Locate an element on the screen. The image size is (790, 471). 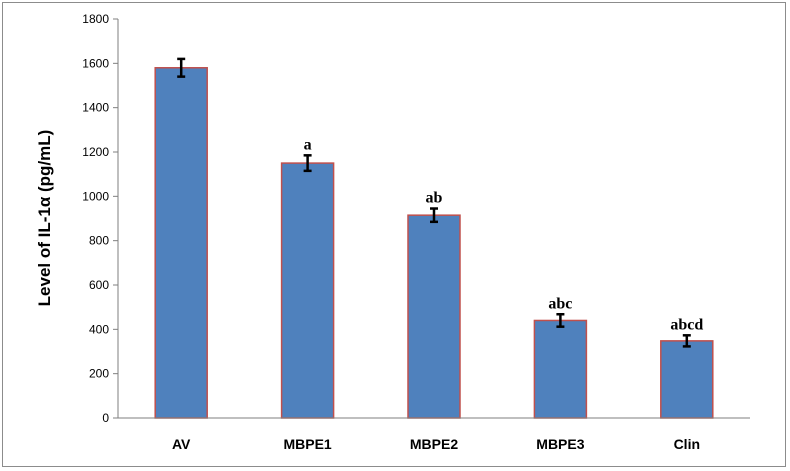
x-category-label: Clin is located at coordinates (687, 444).